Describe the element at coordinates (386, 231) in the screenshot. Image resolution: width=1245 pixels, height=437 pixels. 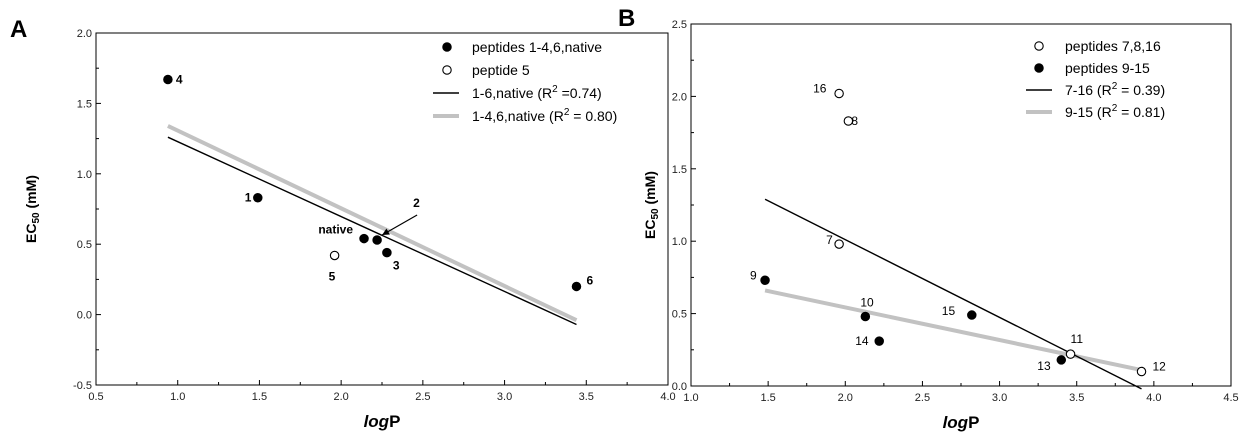
I see `label-arrowhead` at that location.